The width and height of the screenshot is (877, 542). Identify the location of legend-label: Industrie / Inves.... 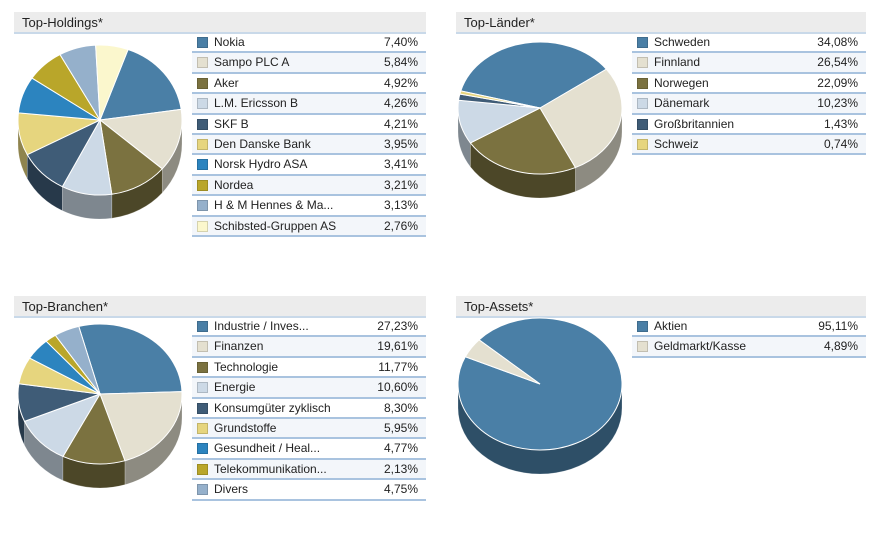
(261, 326).